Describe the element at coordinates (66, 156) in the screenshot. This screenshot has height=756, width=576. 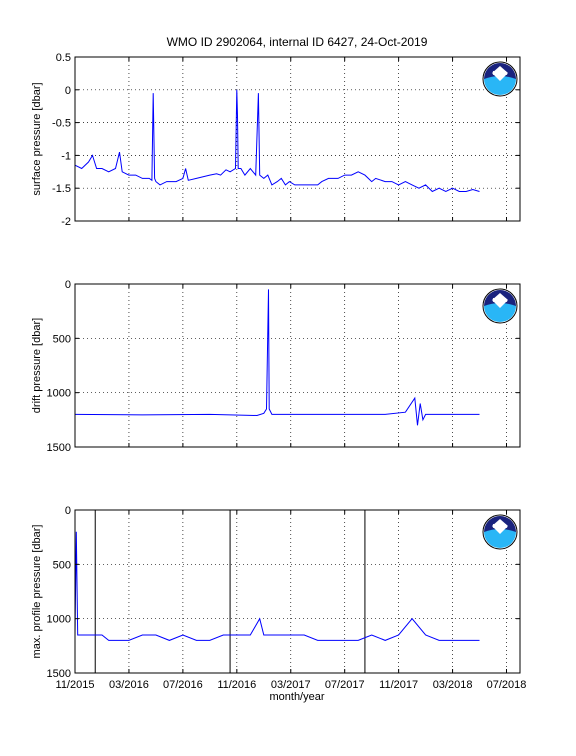
I see `y-tick-label: -1` at that location.